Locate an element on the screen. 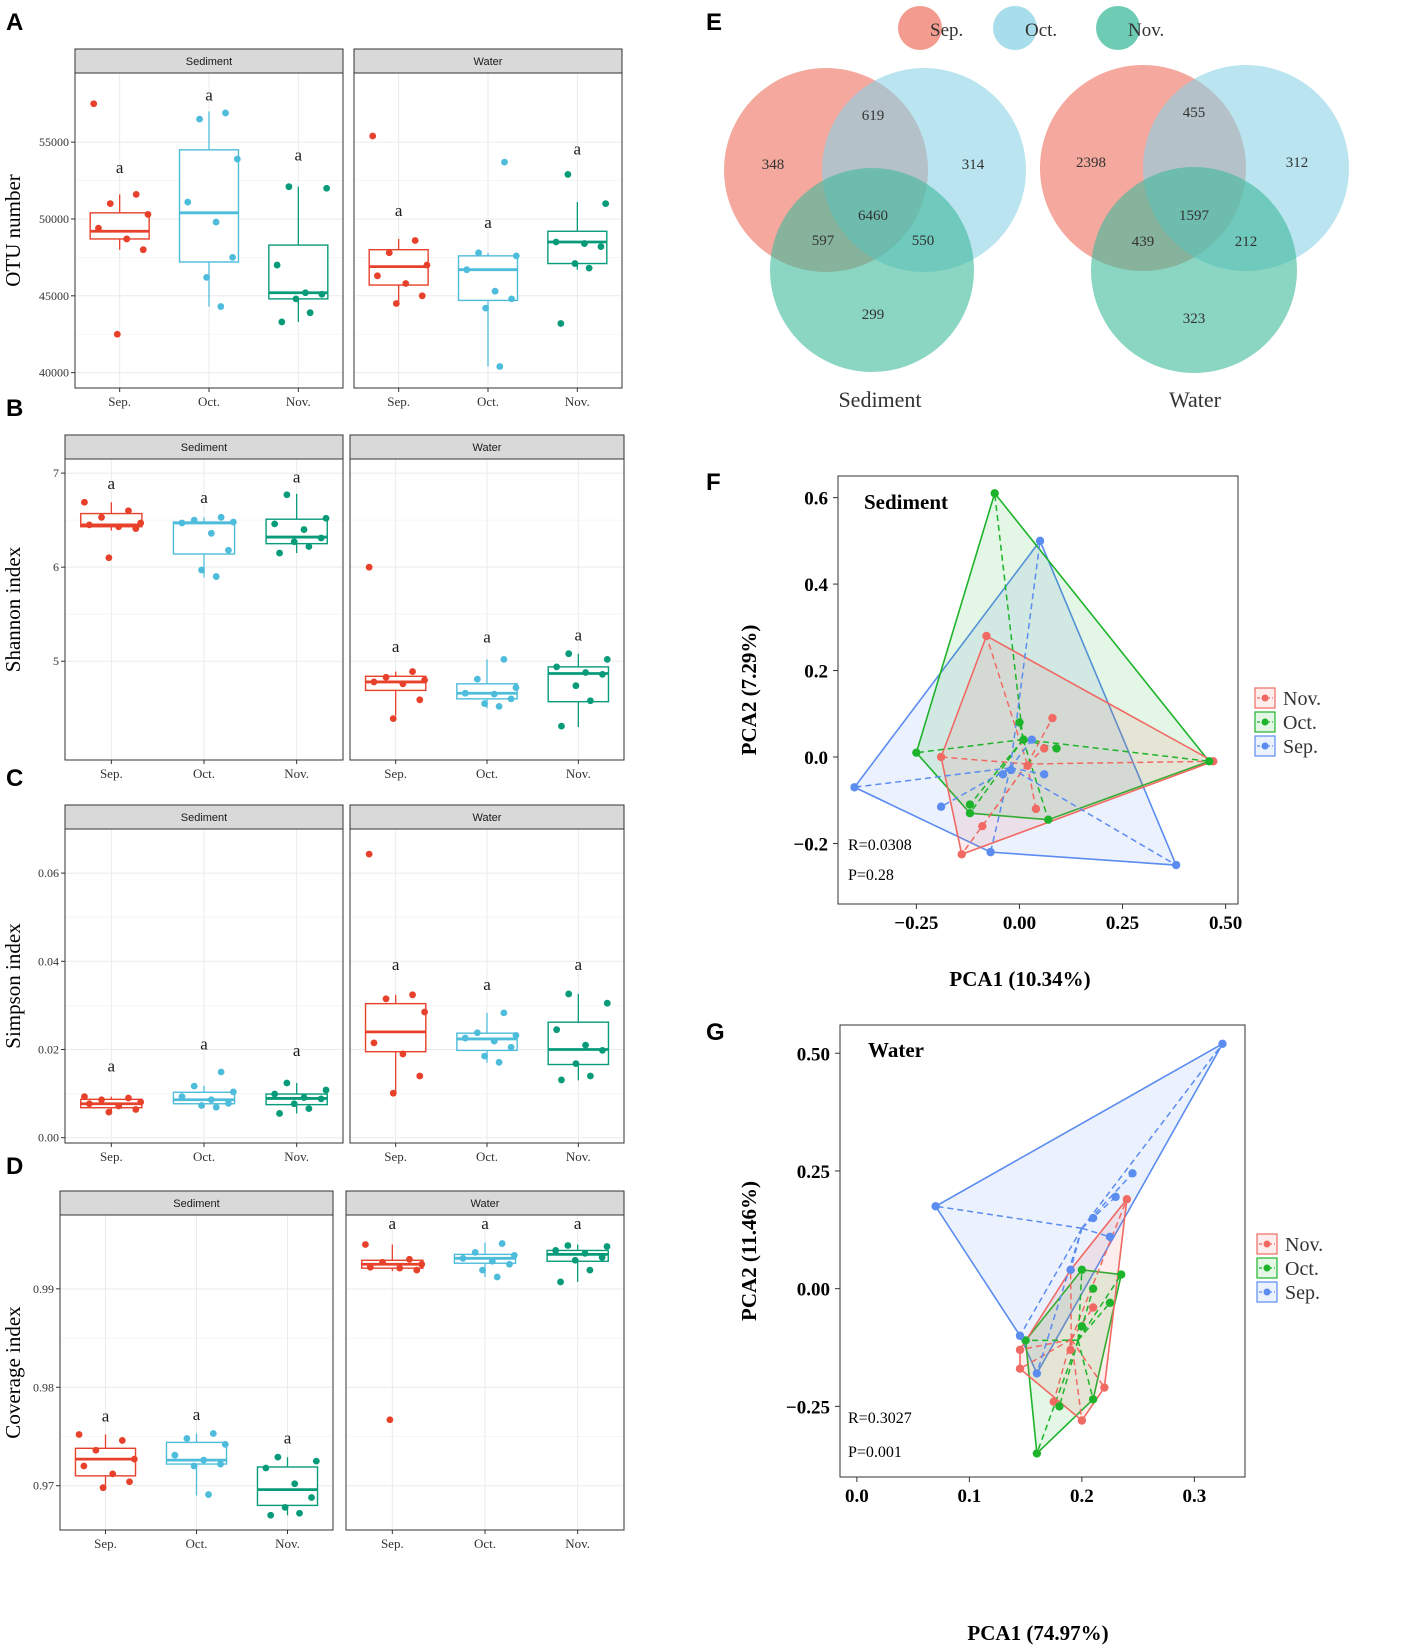 This screenshot has width=1418, height=1650. y-axis-label: Coverage index is located at coordinates (13, 1372).